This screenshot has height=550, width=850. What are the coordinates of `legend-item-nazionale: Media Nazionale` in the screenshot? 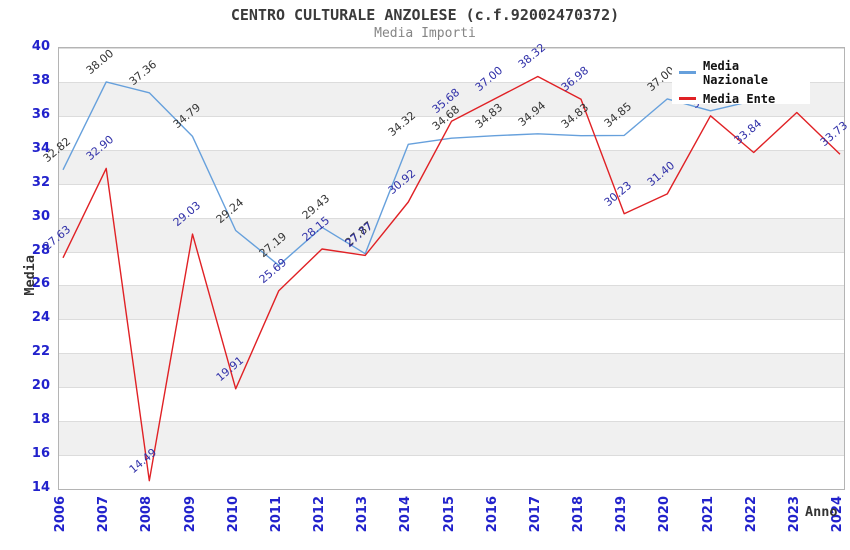 It's located at (741, 73).